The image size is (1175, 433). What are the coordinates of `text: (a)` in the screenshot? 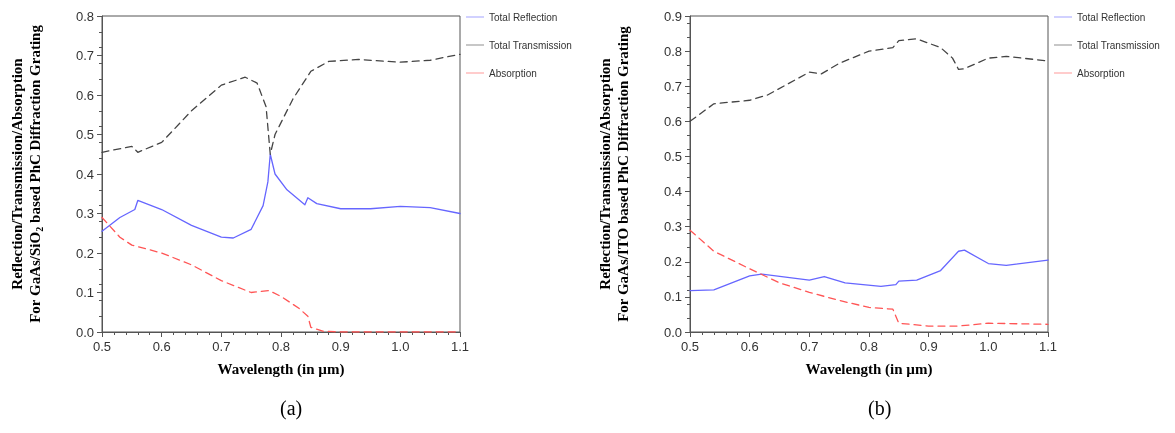 It's located at (291, 408).